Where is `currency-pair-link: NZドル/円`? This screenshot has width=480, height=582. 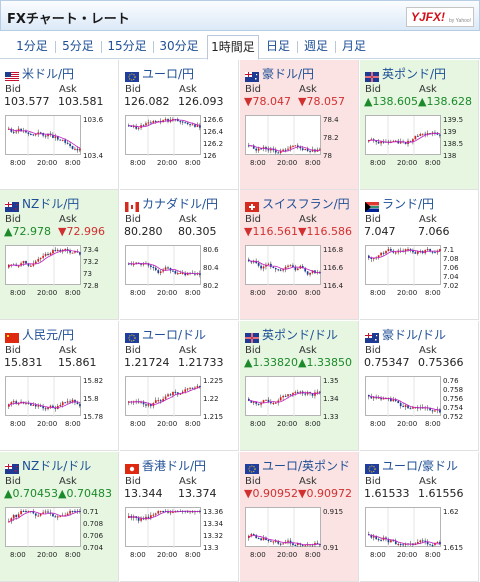
currency-pair-link: NZドル/円 is located at coordinates (61, 203).